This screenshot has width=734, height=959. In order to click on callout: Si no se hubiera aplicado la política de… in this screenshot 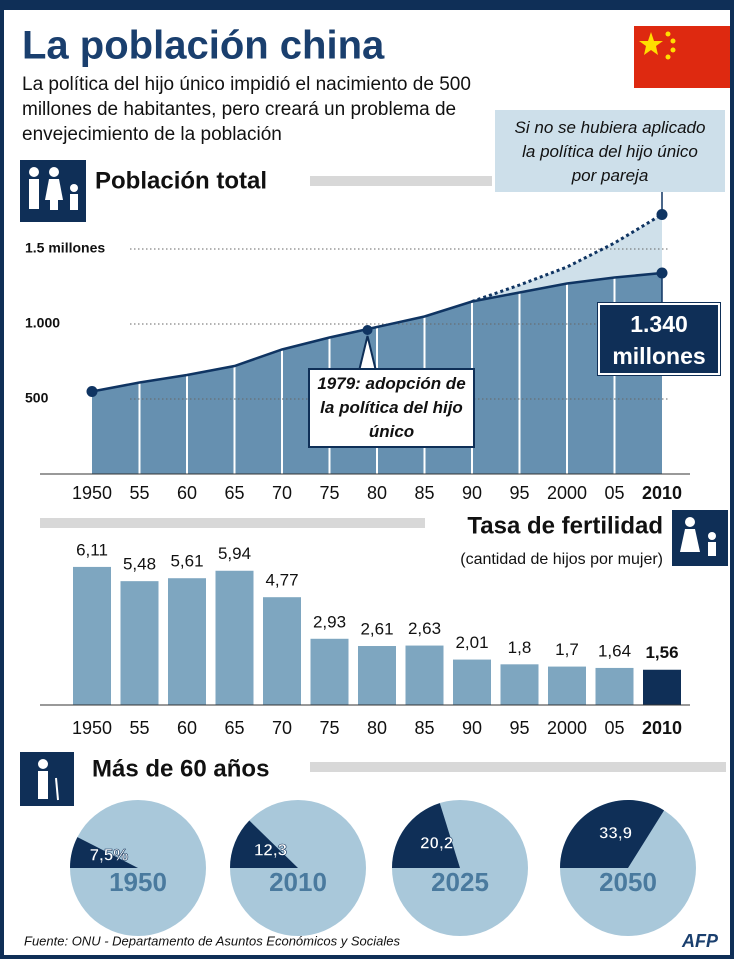, I will do `click(610, 151)`.